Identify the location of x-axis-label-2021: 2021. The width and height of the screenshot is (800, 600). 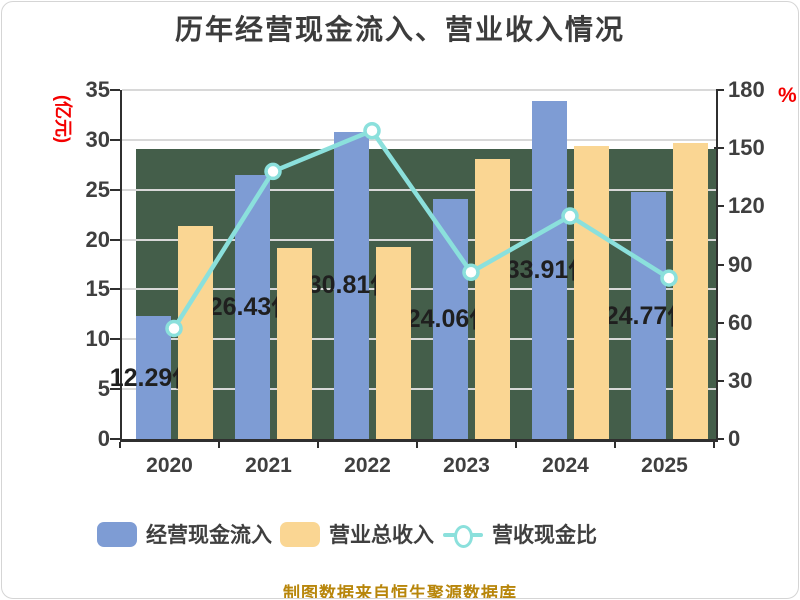
(268, 465).